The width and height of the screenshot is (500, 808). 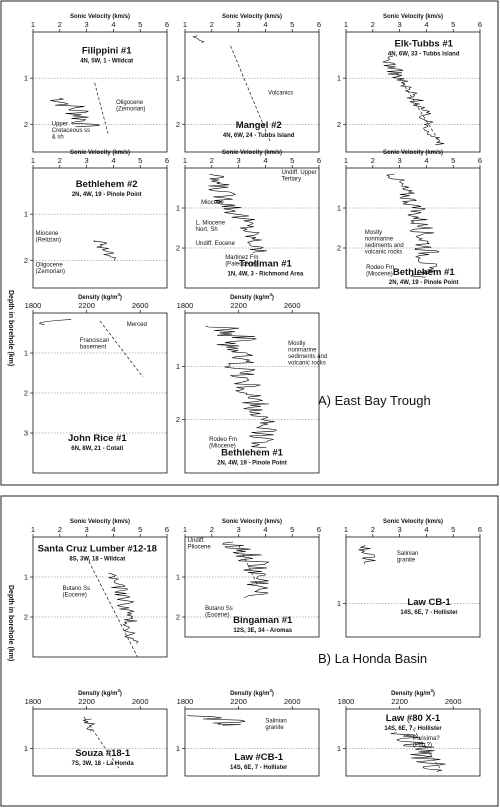 I want to click on well-title: John Rice #1, so click(x=97, y=438).